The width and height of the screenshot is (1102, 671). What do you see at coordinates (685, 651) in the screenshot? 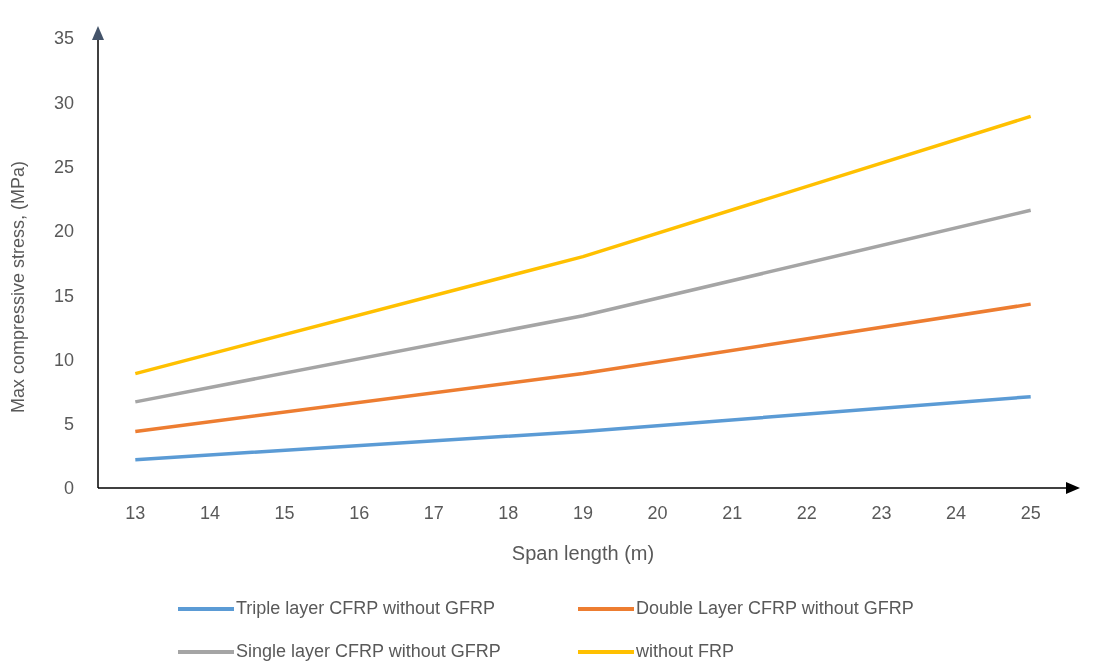
I see `legend-label: without FRP` at bounding box center [685, 651].